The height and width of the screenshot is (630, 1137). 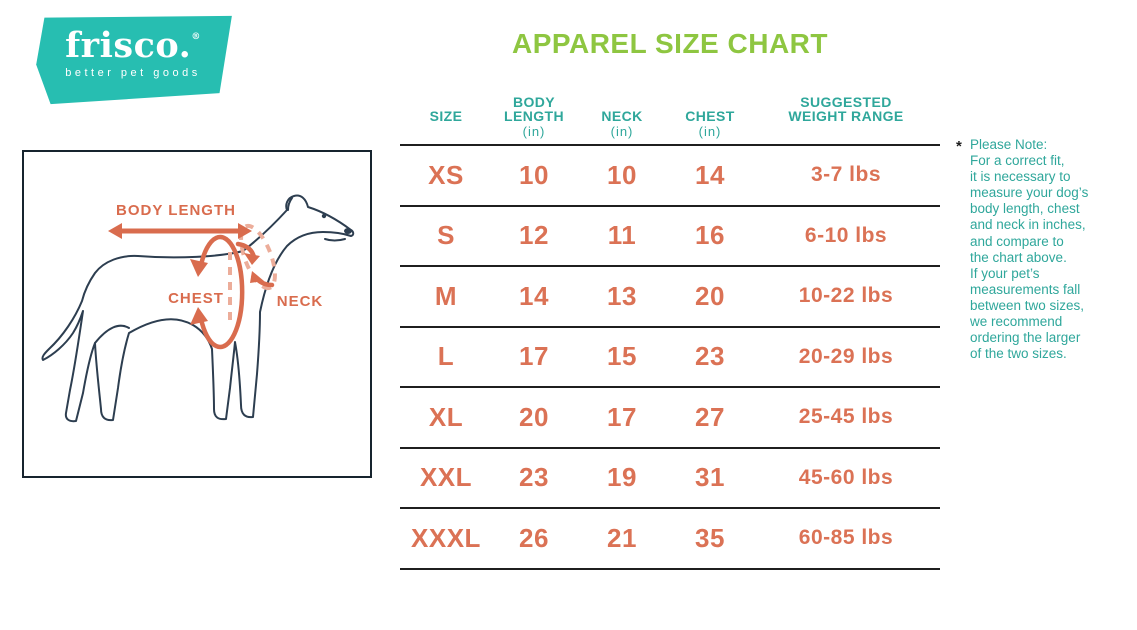 I want to click on registered-mark: ®, so click(x=196, y=37).